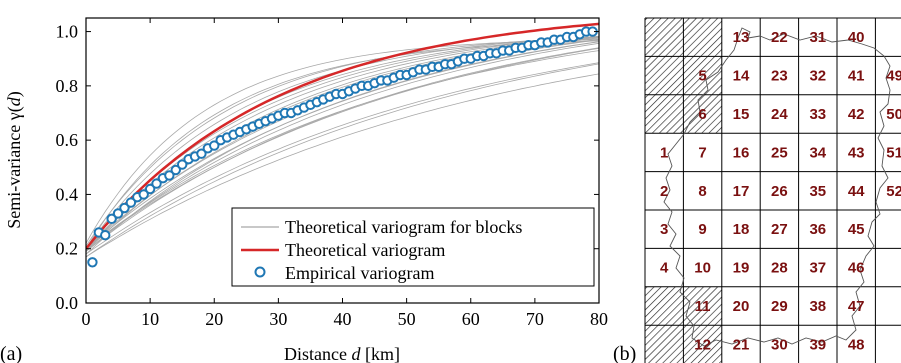 Image resolution: width=901 pixels, height=363 pixels. Describe the element at coordinates (702, 191) in the screenshot. I see `cell-label: 8` at that location.